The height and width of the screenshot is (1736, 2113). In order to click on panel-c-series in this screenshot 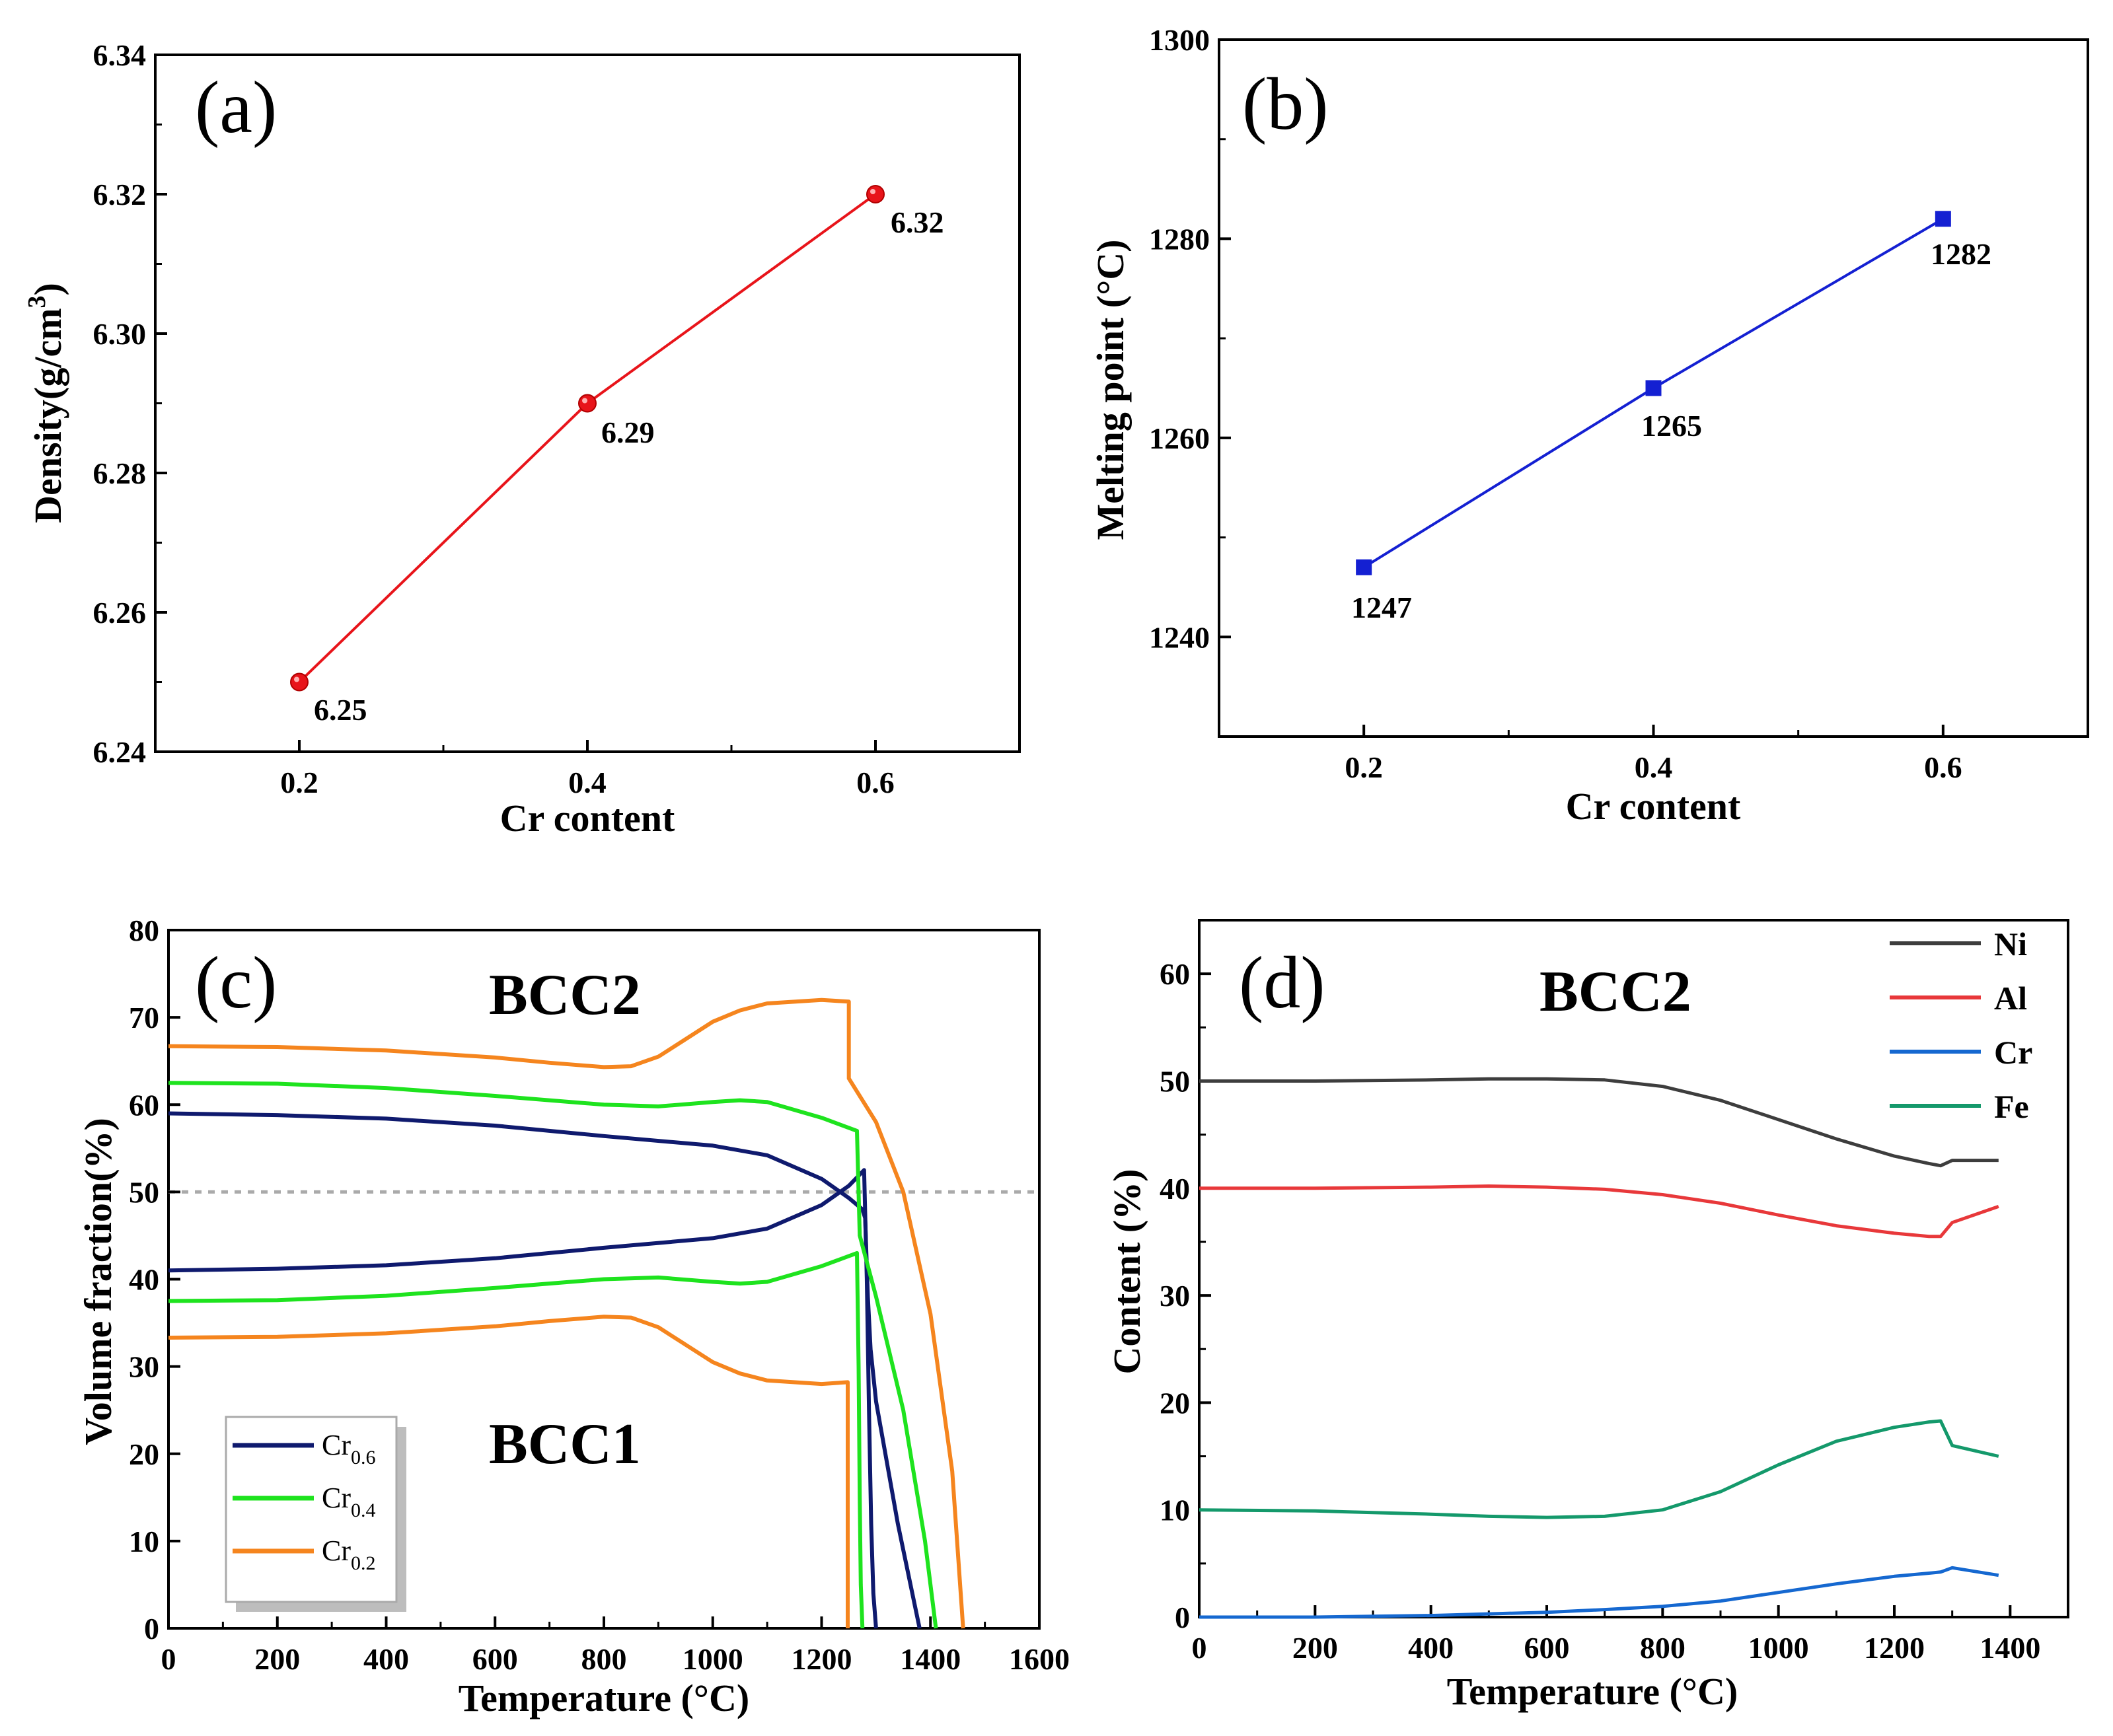, I will do `click(566, 1313)`.